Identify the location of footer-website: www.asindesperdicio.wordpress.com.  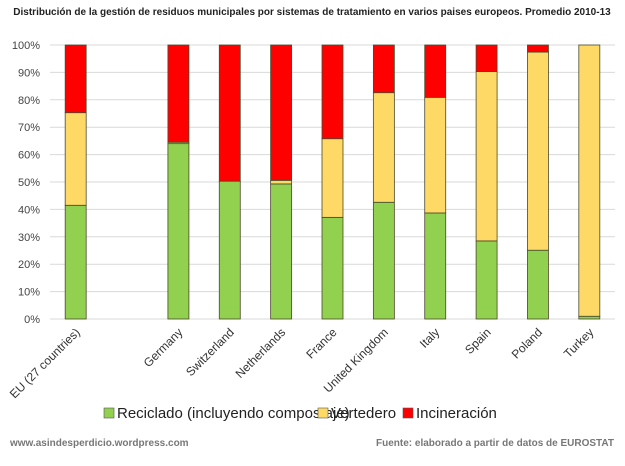
(99, 443).